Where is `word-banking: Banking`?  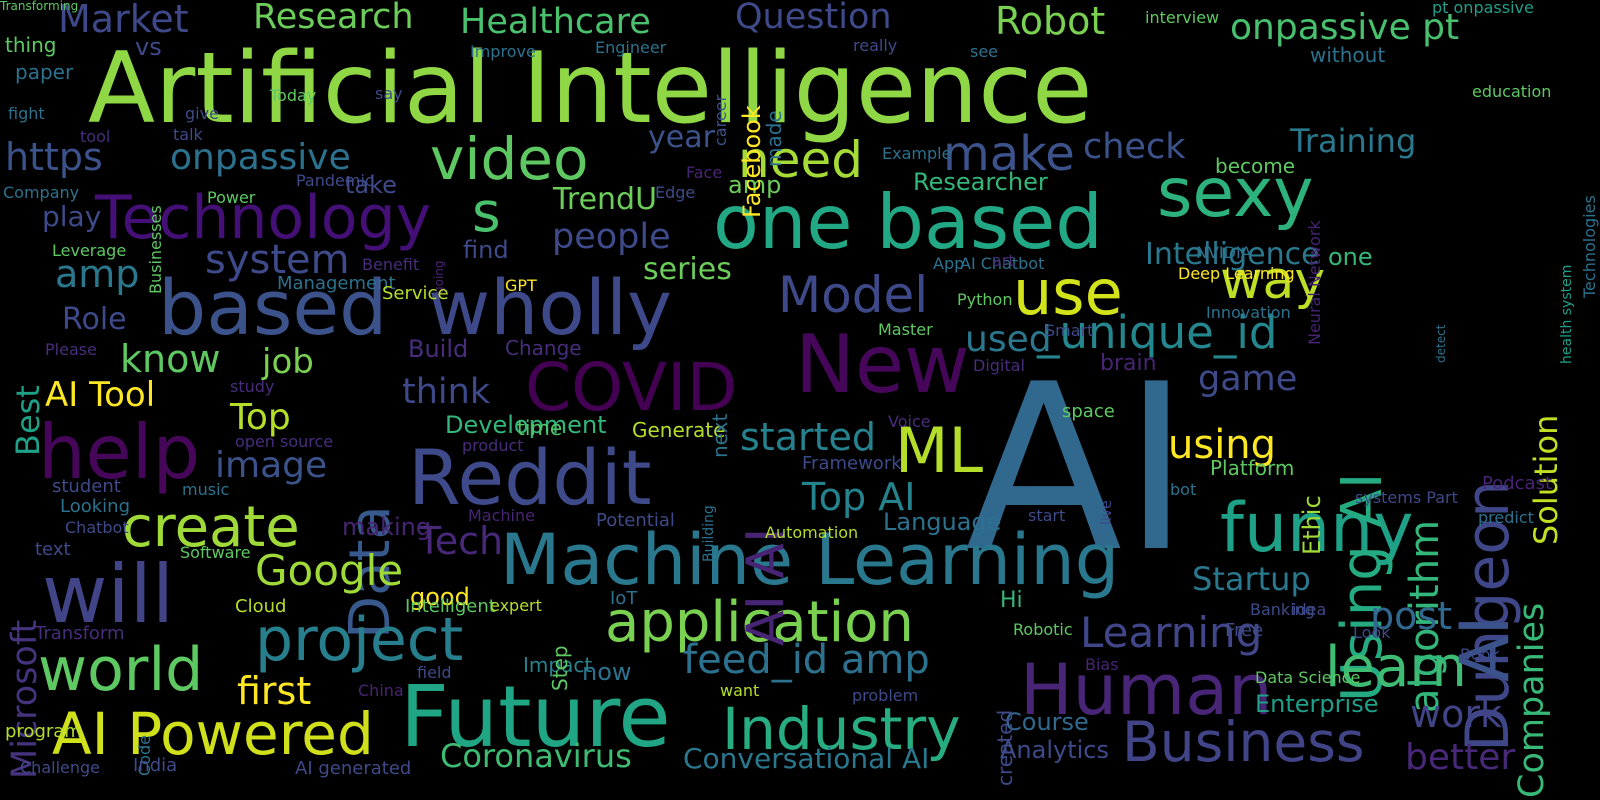 word-banking: Banking is located at coordinates (1282, 609).